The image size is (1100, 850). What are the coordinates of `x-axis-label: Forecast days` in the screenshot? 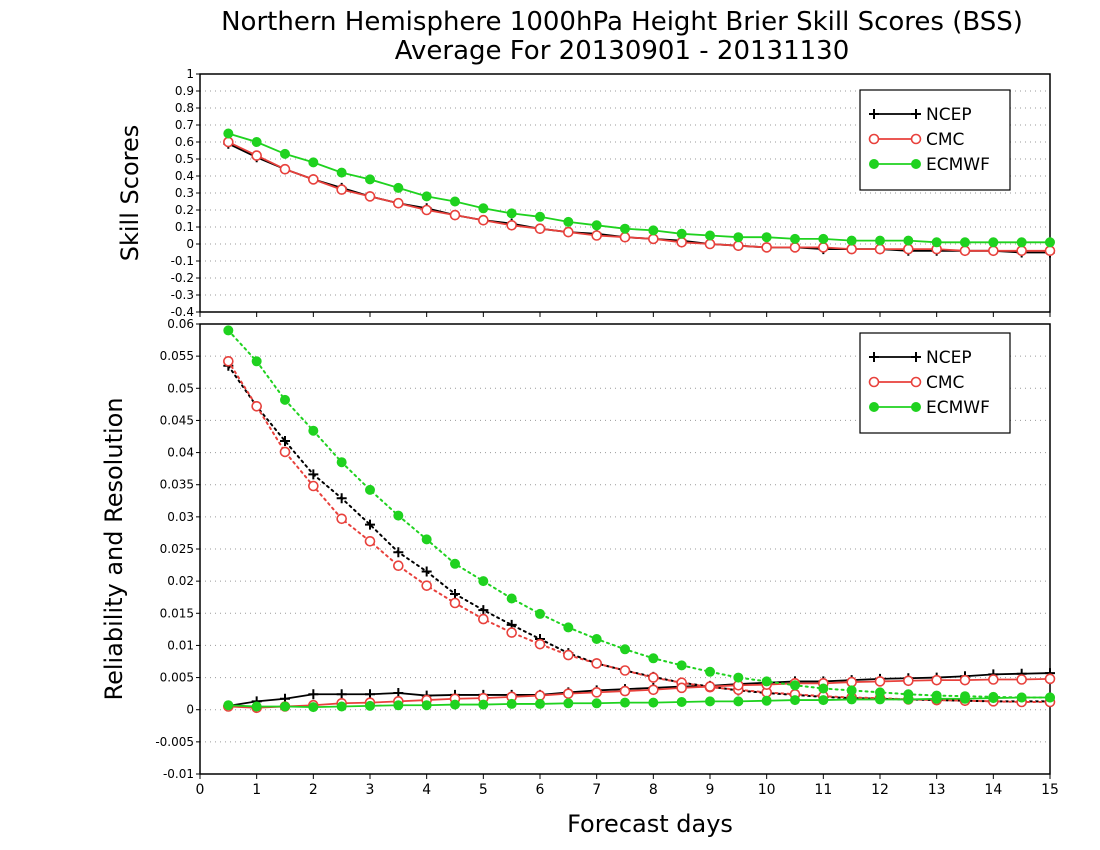 It's located at (650, 824).